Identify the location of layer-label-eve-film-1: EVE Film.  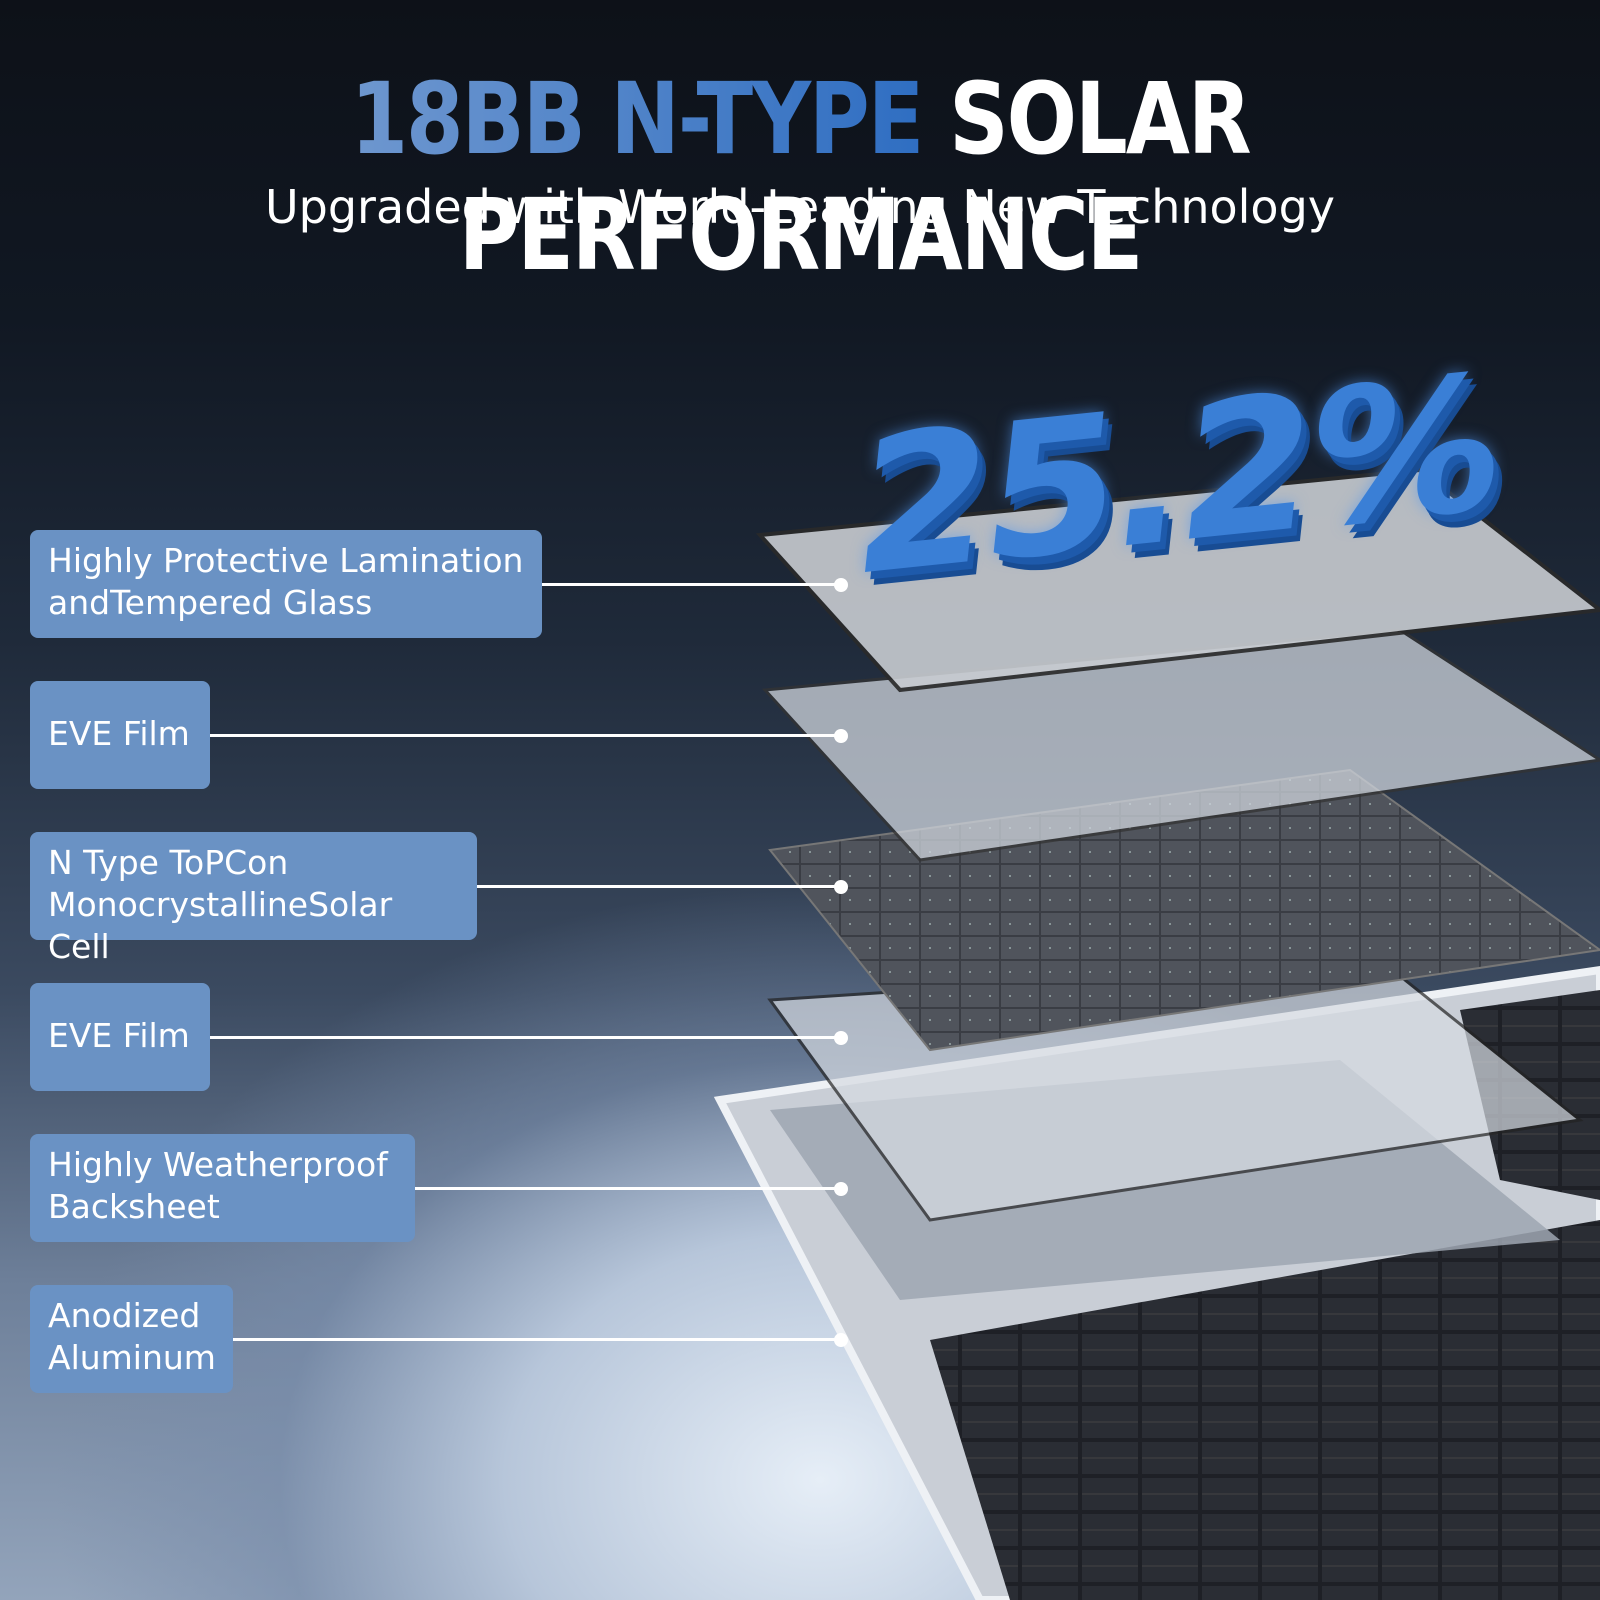
(120, 735).